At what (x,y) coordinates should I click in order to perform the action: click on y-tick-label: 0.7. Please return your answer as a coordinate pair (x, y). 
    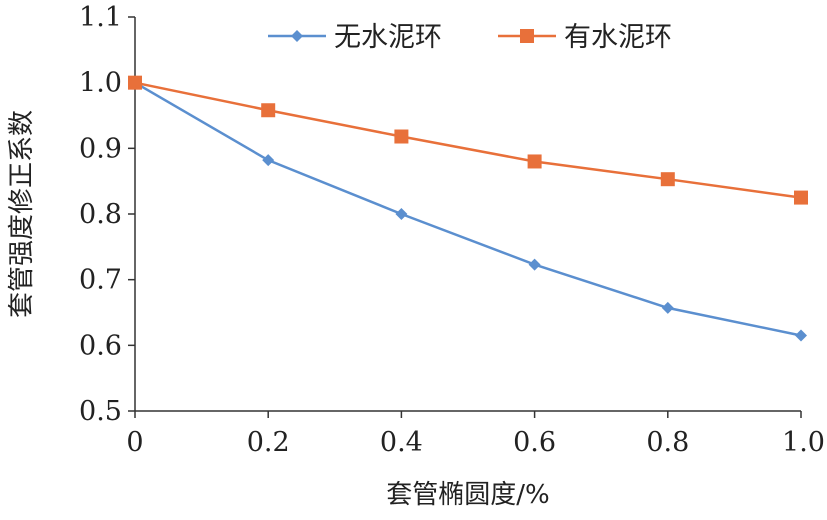
    Looking at the image, I should click on (100, 280).